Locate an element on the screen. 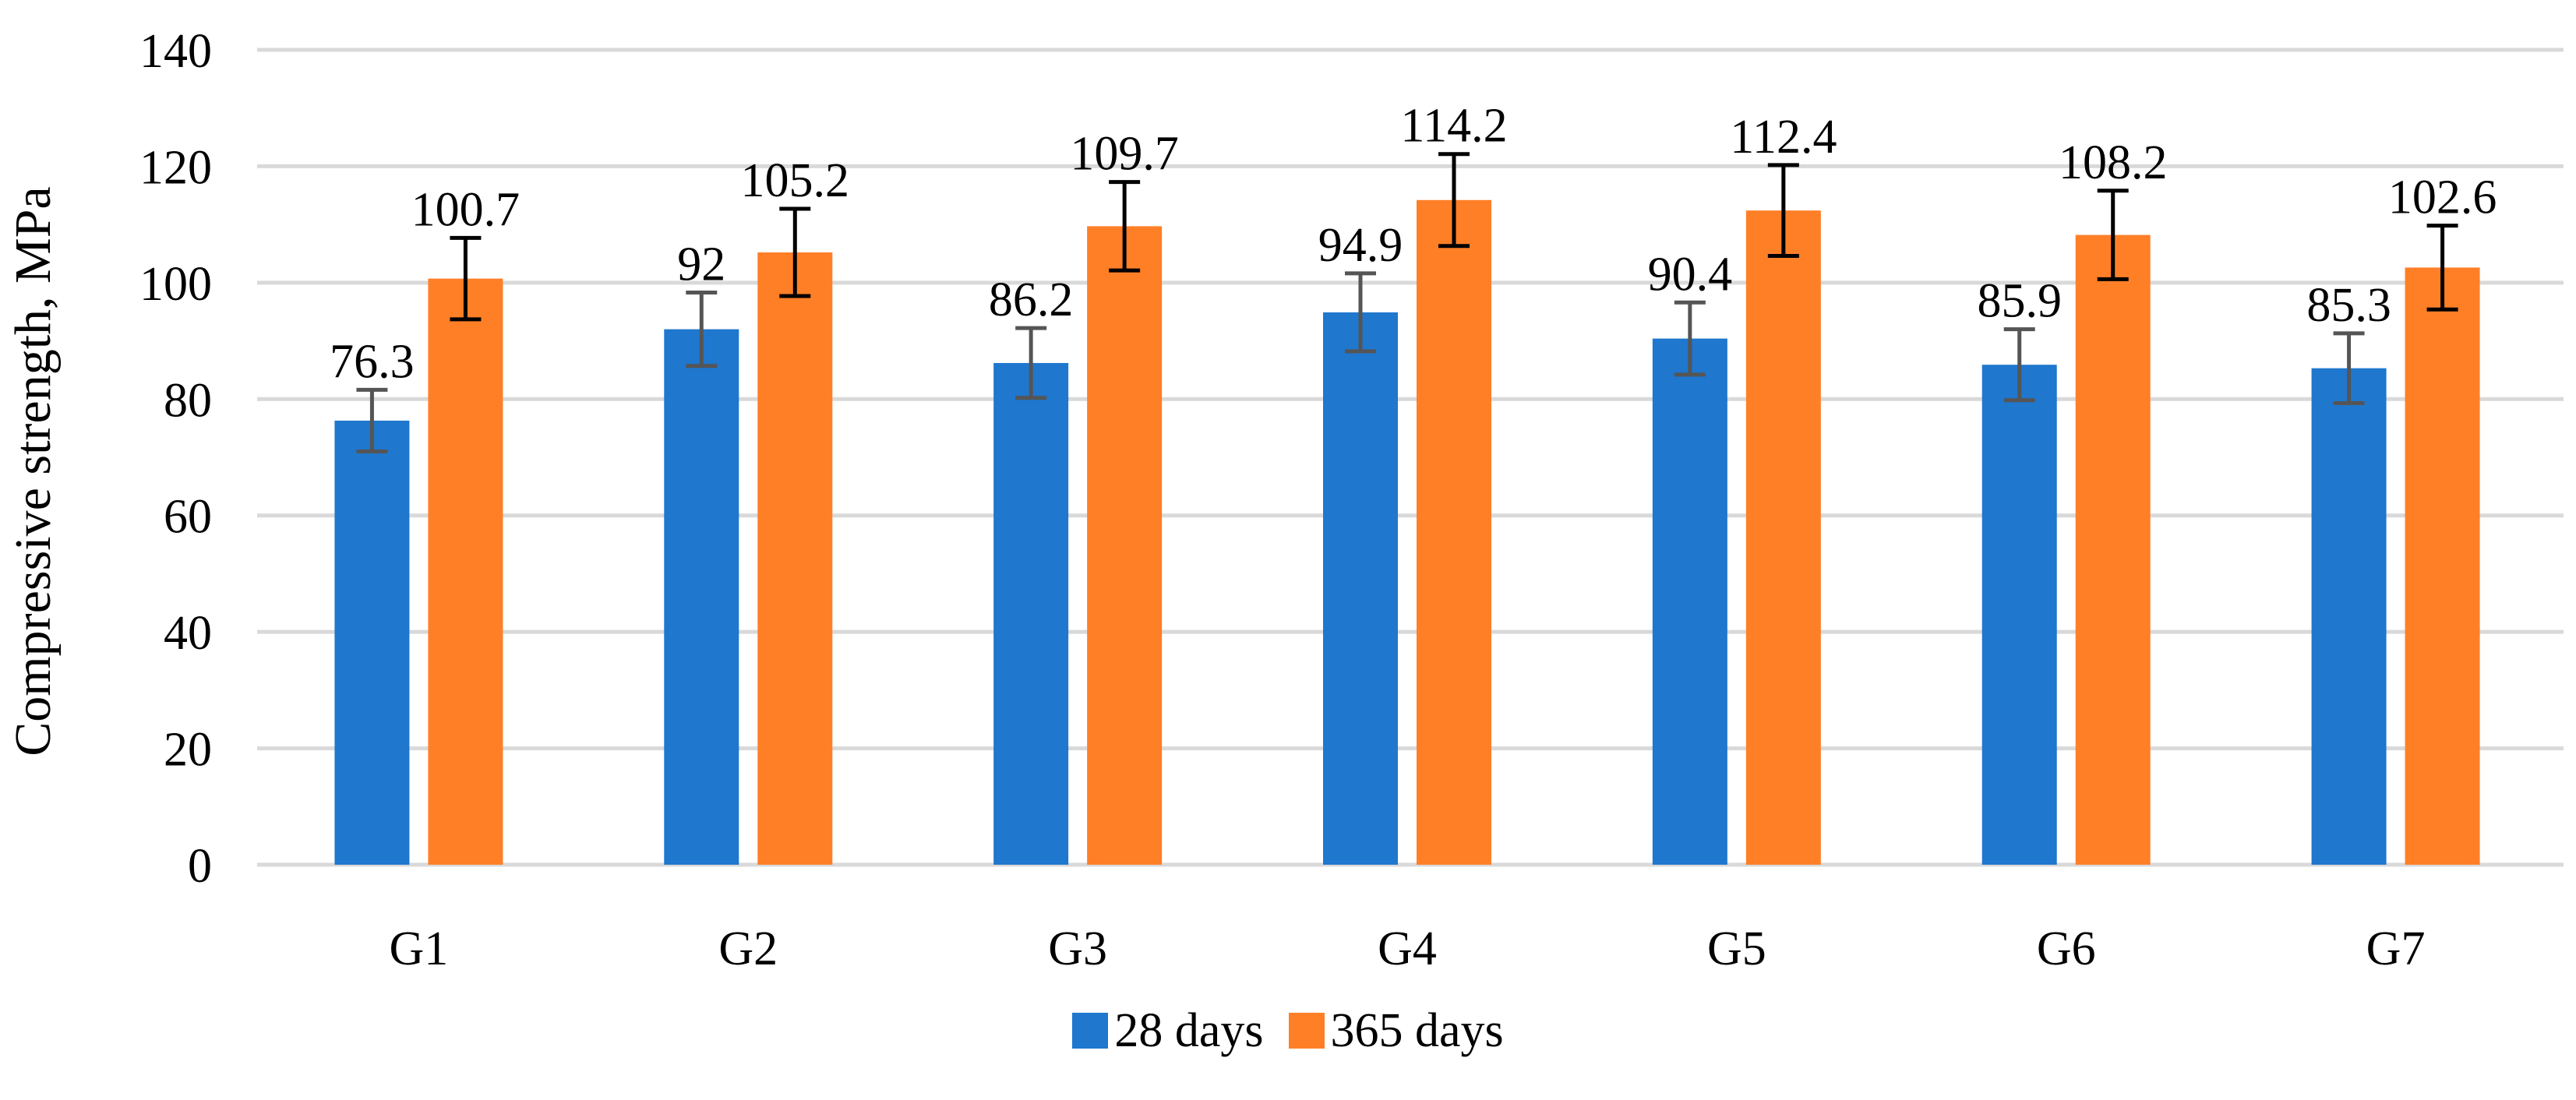 The width and height of the screenshot is (2576, 1100). bar-g6-28-days is located at coordinates (2019, 615).